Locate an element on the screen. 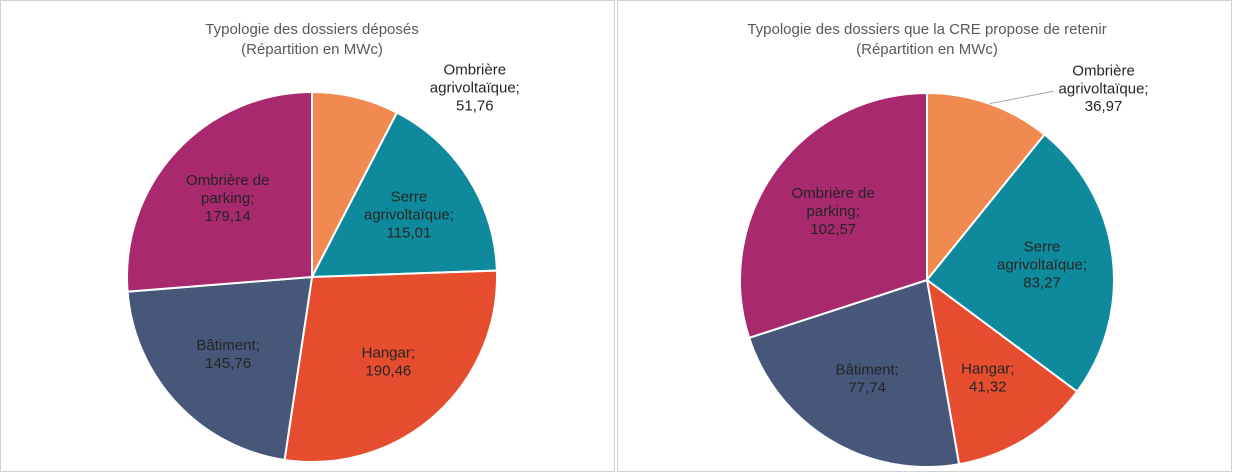 Image resolution: width=1233 pixels, height=472 pixels. data-label-value: 41,32 is located at coordinates (988, 387).